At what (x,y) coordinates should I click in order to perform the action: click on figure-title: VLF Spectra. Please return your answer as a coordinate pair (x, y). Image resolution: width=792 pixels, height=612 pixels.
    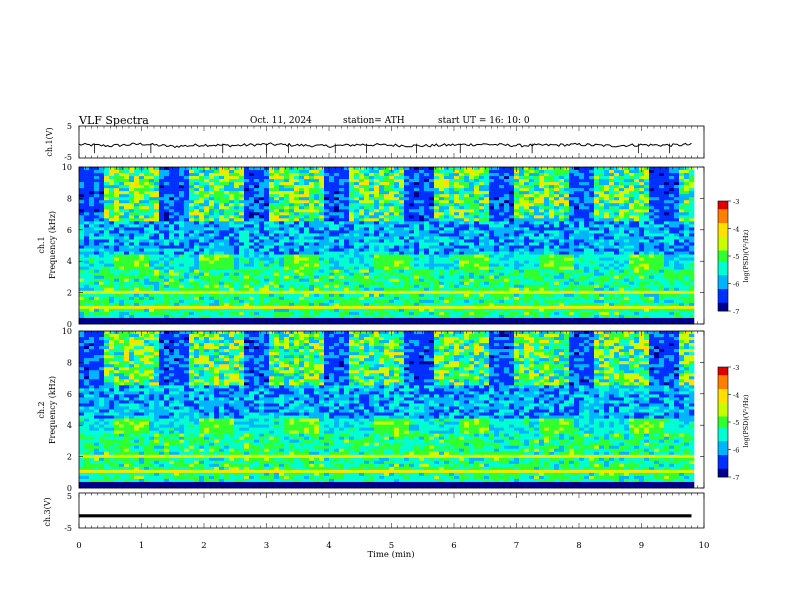
    Looking at the image, I should click on (113, 120).